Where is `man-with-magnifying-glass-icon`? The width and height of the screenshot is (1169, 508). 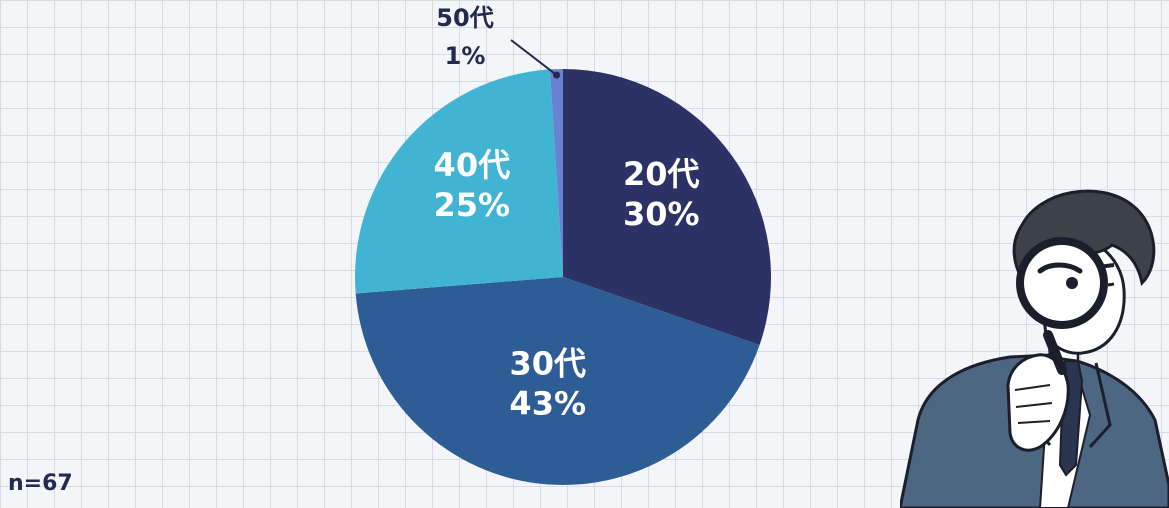 man-with-magnifying-glass-icon is located at coordinates (1034, 348).